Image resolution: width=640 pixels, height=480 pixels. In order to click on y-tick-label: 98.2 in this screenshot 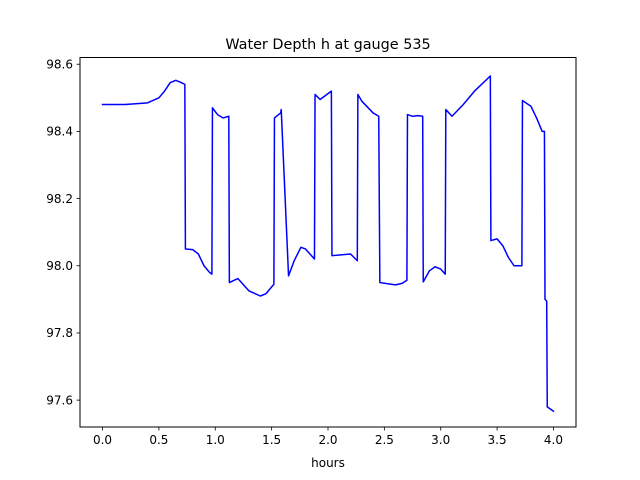, I will do `click(59, 199)`.